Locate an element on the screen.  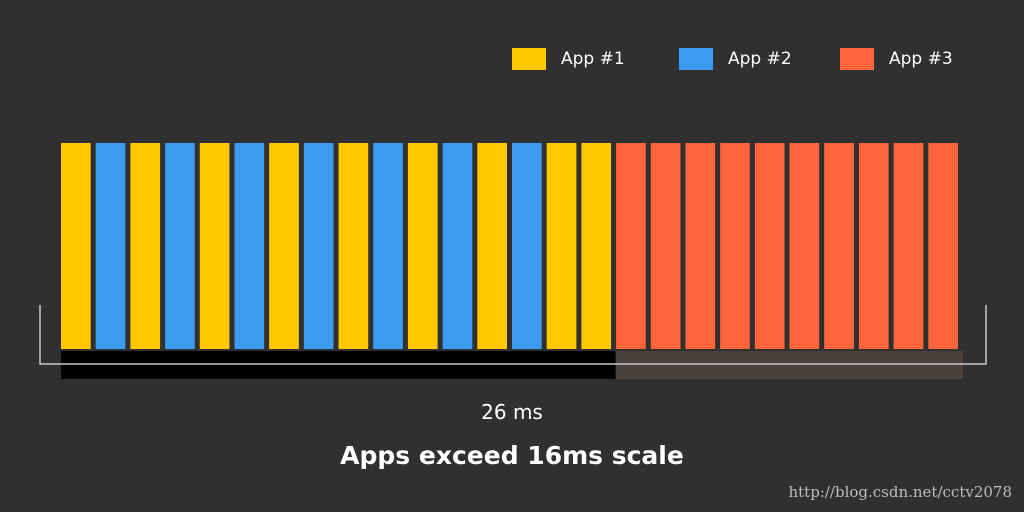
legend-swatch-app2 is located at coordinates (696, 59).